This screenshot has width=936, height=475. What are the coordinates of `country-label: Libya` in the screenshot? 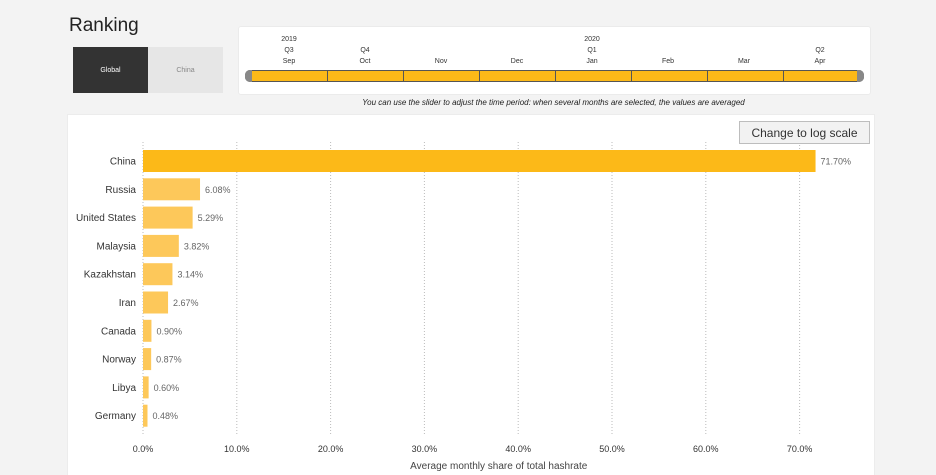 It's located at (124, 388).